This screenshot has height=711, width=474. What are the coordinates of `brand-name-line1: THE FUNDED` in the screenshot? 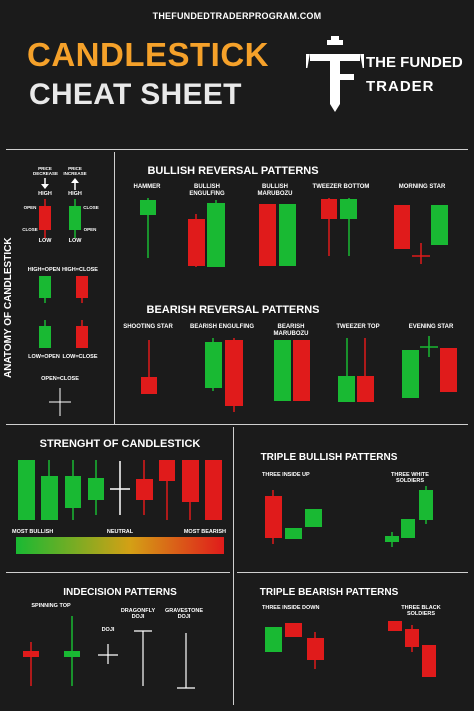 It's located at (414, 62).